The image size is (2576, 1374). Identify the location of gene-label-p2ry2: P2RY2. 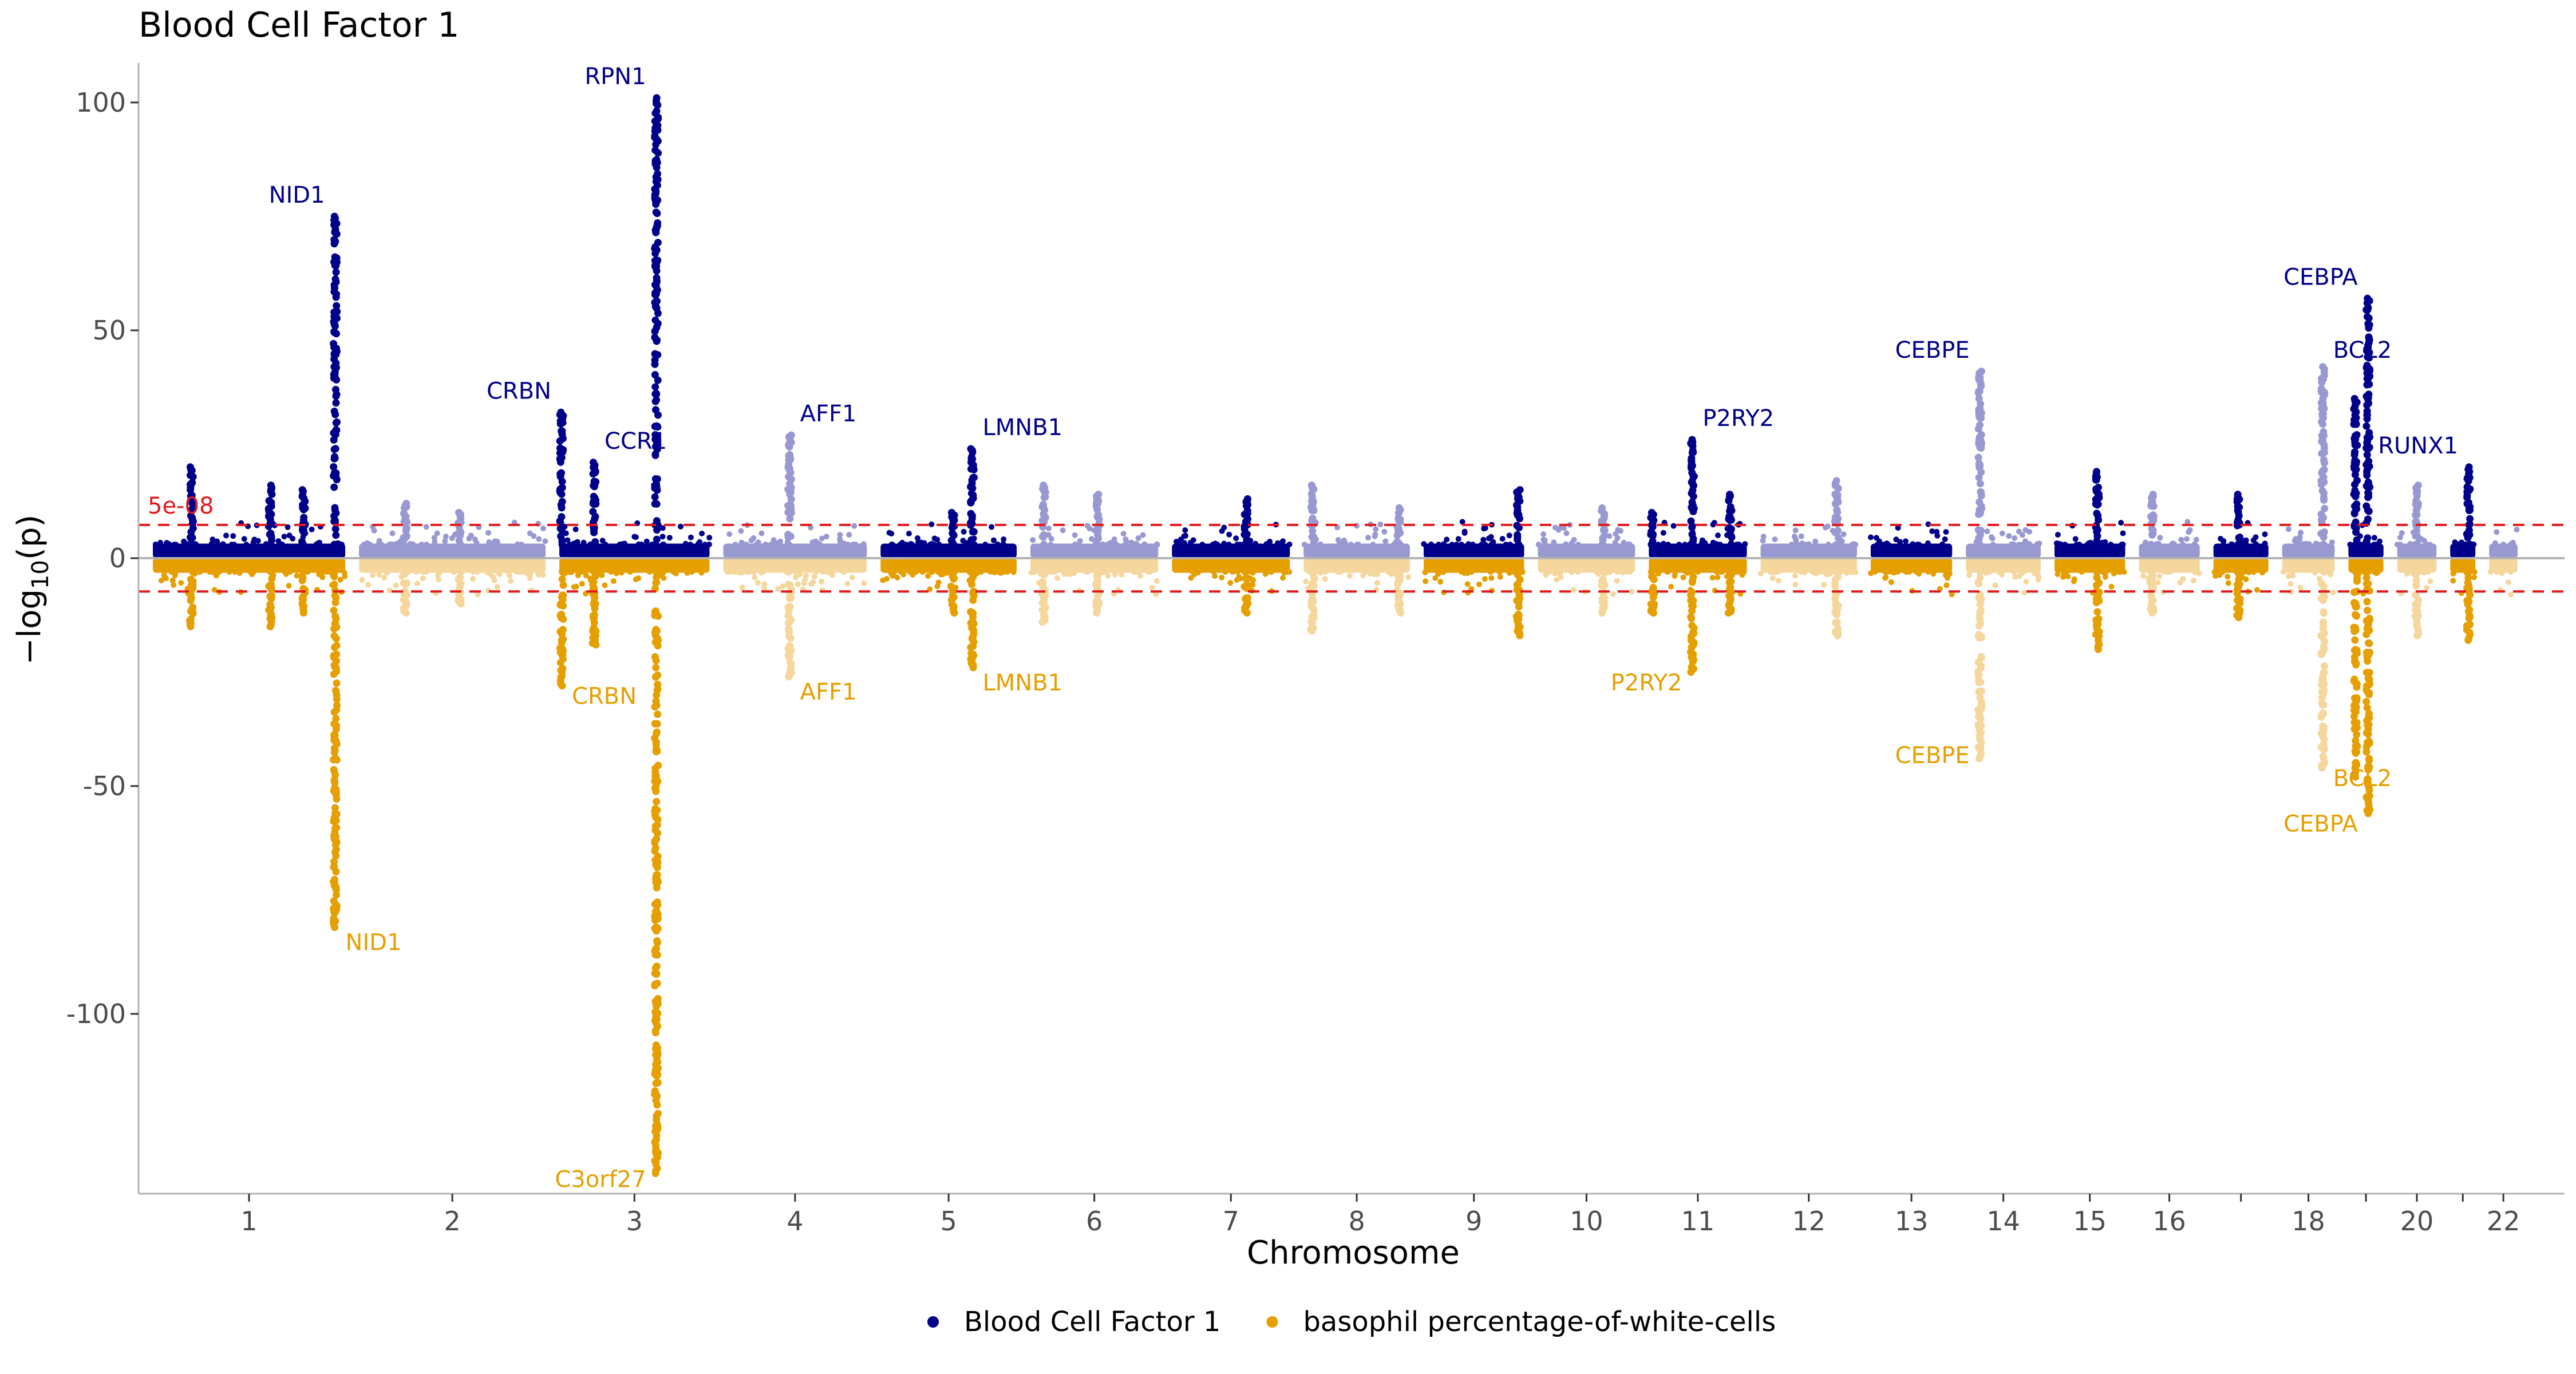
(1646, 683).